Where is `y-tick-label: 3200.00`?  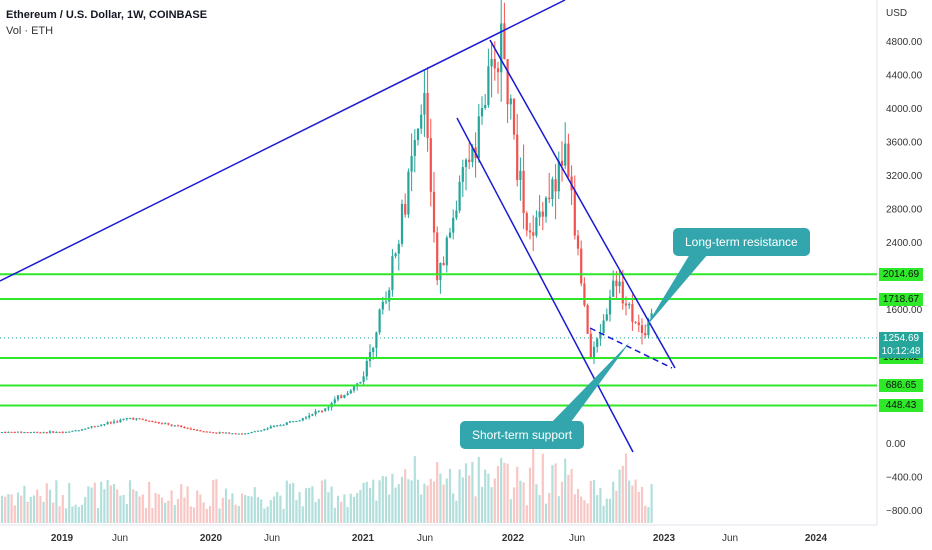 y-tick-label: 3200.00 is located at coordinates (904, 176).